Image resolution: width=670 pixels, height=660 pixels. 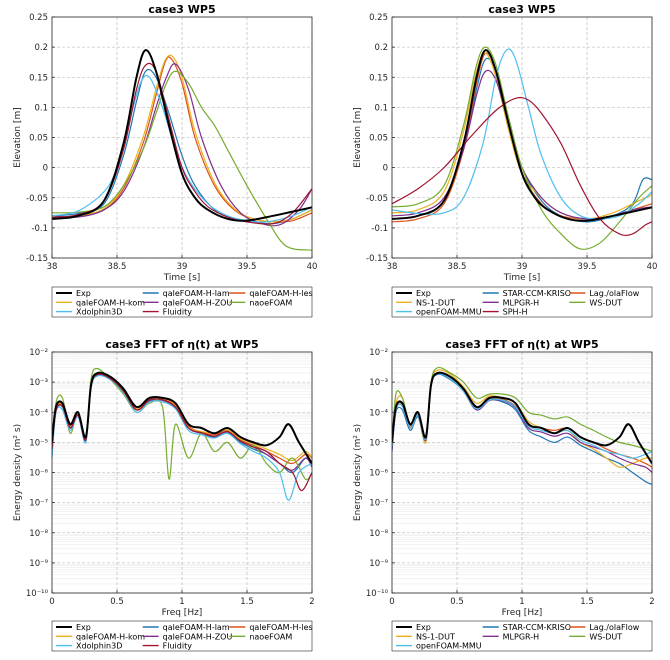 I want to click on y-tick-label: 0.1, so click(x=381, y=108).